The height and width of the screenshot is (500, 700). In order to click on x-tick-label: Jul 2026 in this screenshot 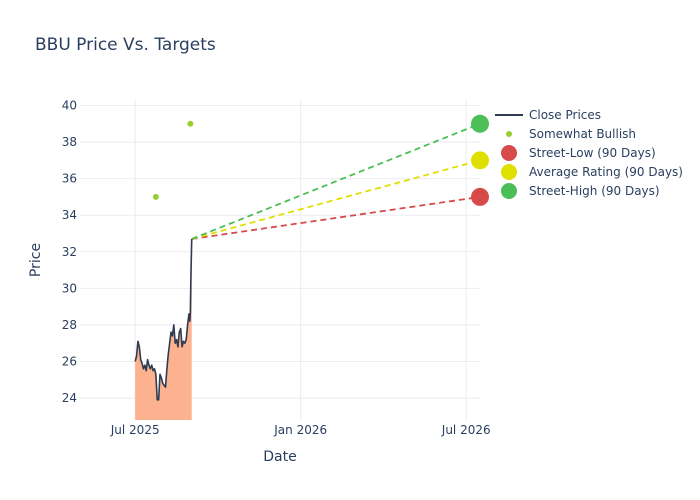, I will do `click(466, 430)`.